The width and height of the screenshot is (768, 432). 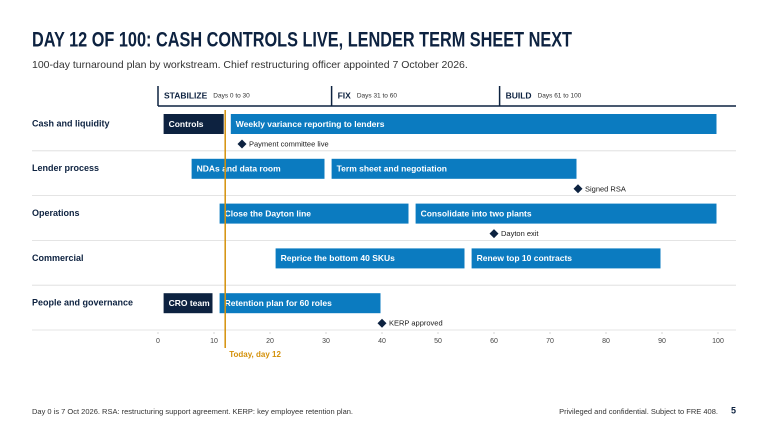 I want to click on x-tick-label: 40, so click(x=382, y=341).